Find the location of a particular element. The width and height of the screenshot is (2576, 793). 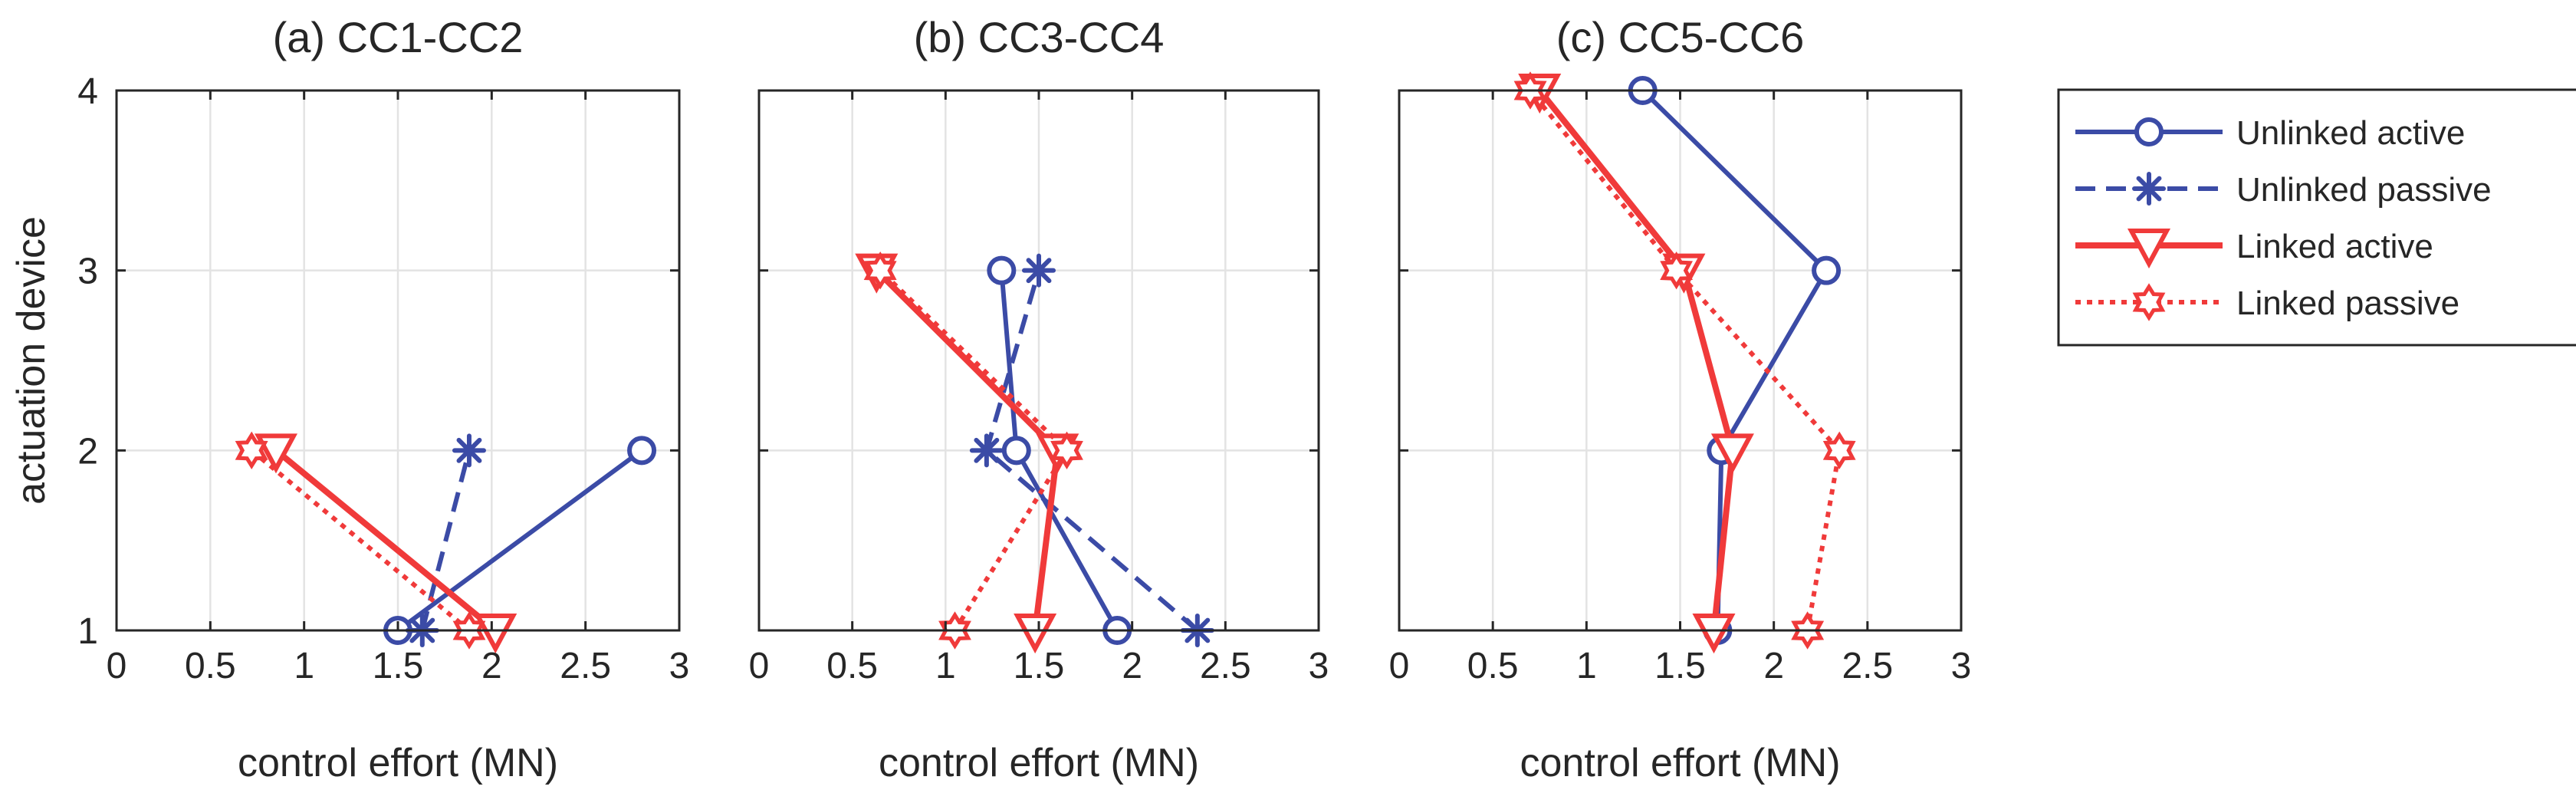

series-unlinked-active is located at coordinates (1060, 450).